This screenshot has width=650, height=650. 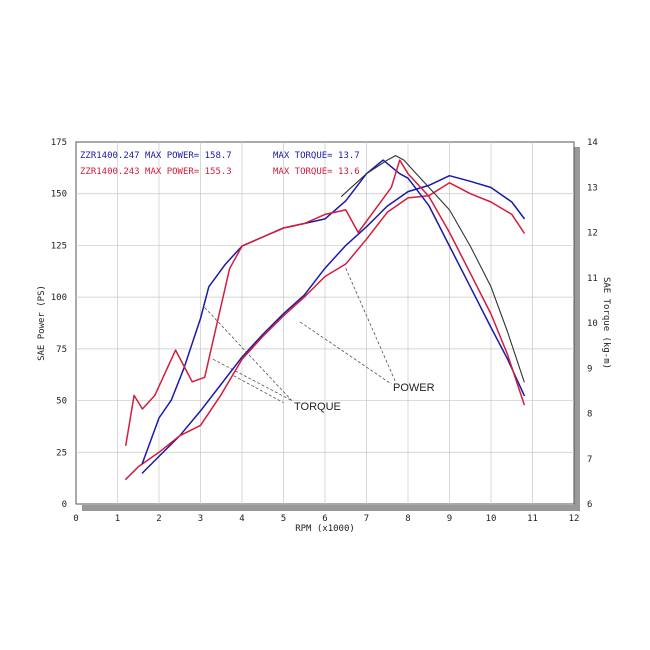 I want to click on x-tick-label: 0, so click(x=75, y=519).